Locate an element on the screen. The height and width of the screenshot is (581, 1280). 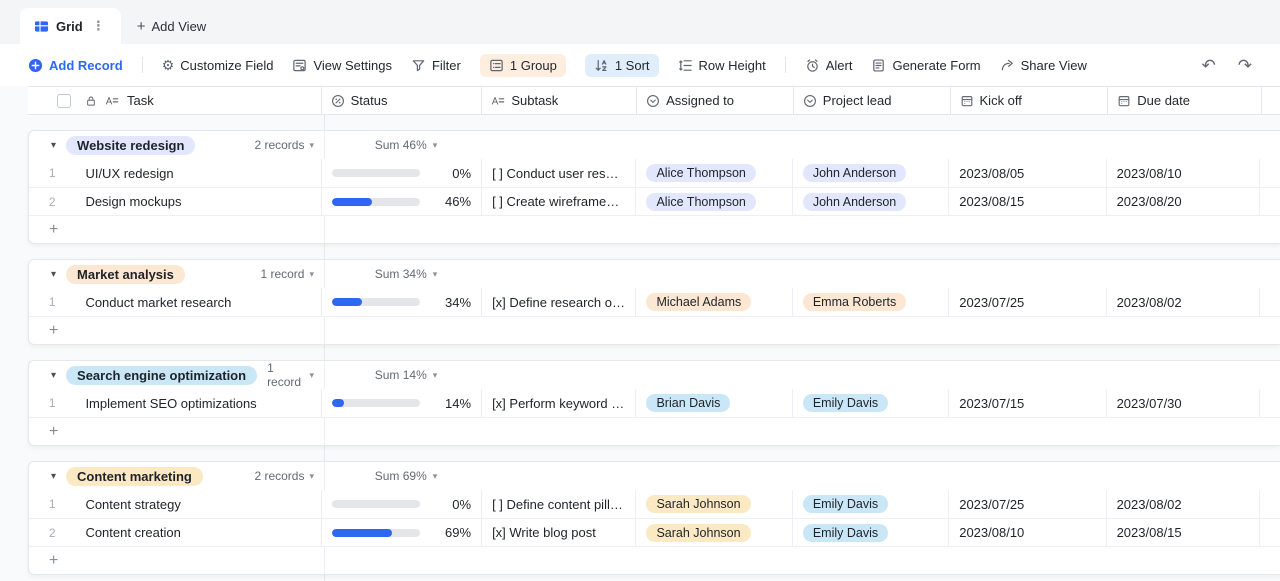
add-view-button: + Add View is located at coordinates (171, 26).